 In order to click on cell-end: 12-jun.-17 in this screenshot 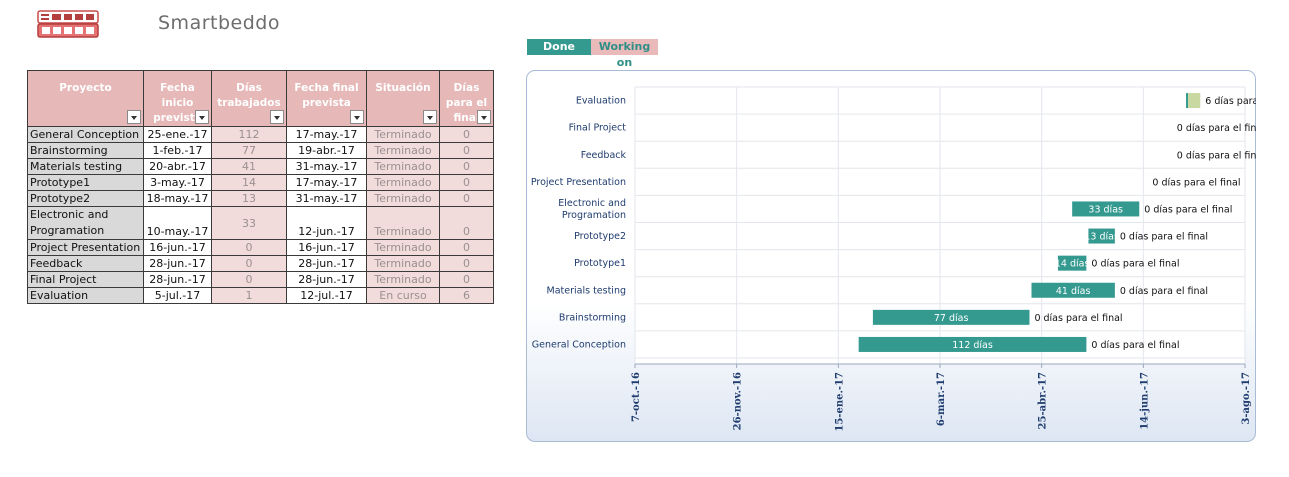, I will do `click(326, 223)`.